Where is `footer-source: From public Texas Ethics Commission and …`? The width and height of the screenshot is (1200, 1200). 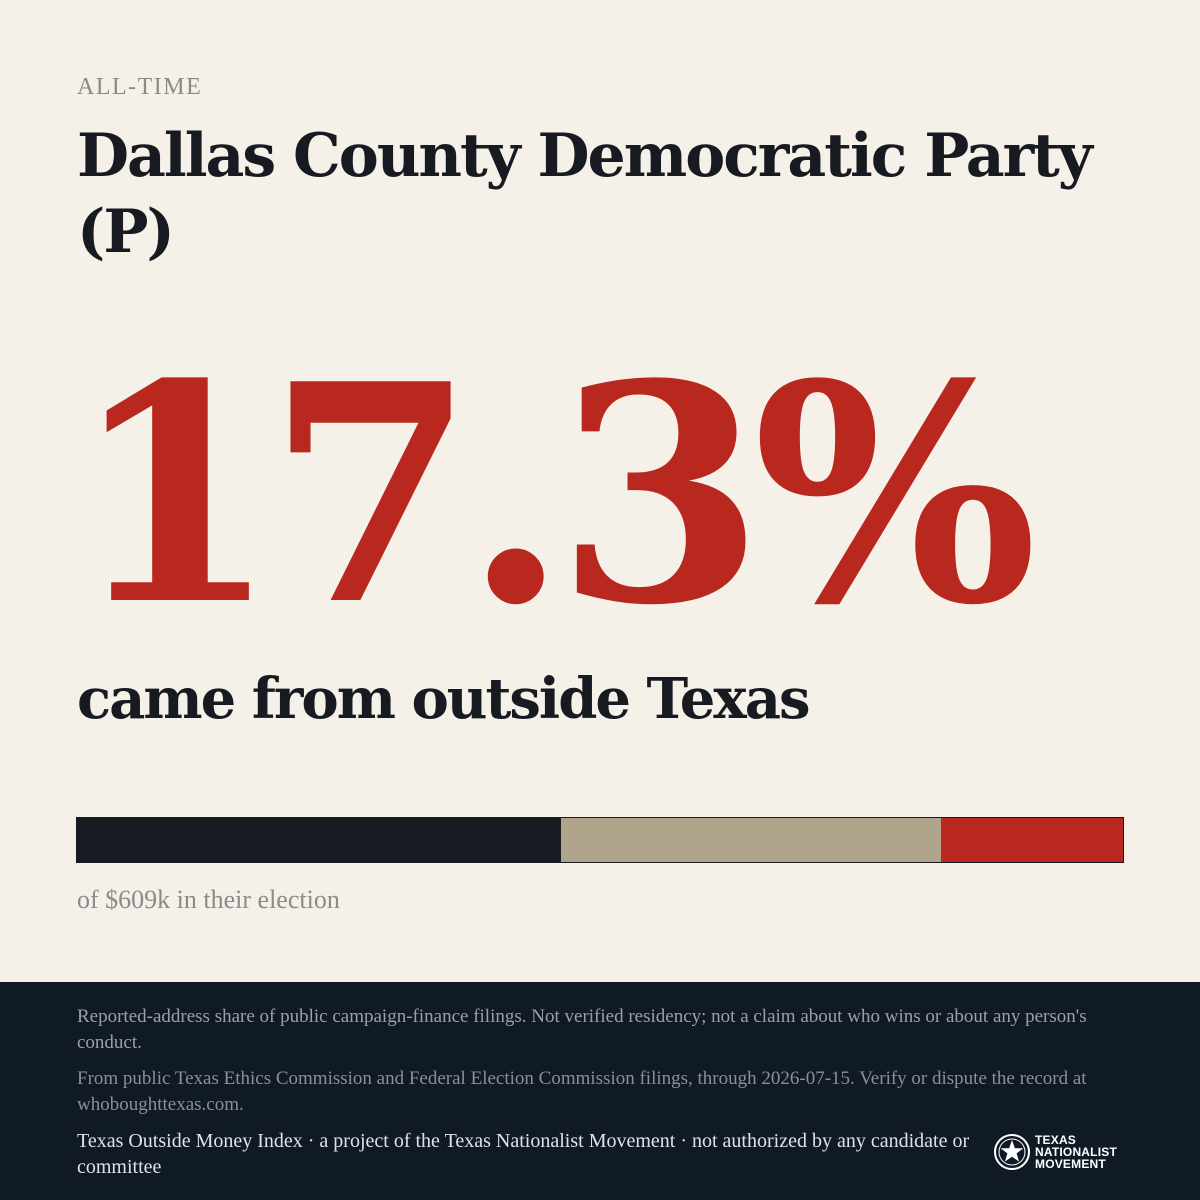
footer-source: From public Texas Ethics Commission and … is located at coordinates (582, 1091).